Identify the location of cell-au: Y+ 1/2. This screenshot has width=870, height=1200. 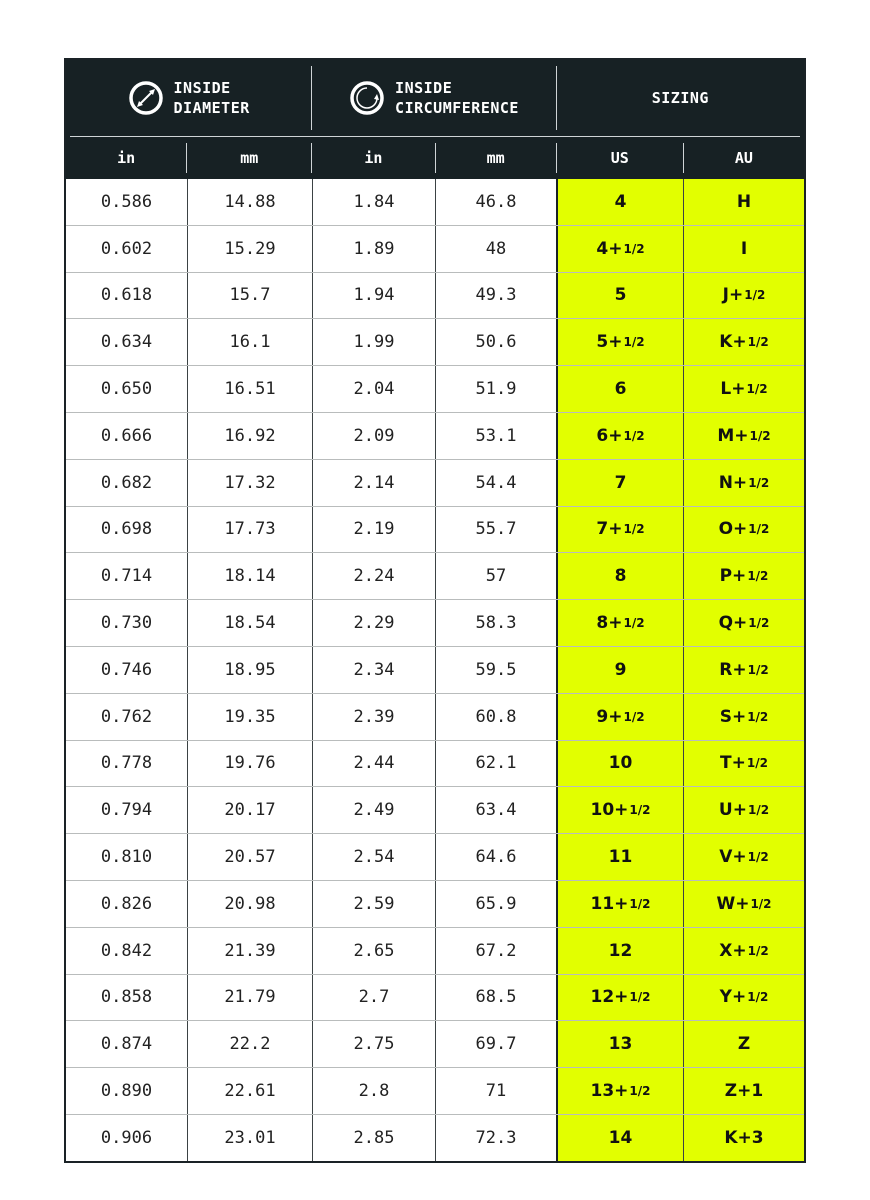
(743, 997).